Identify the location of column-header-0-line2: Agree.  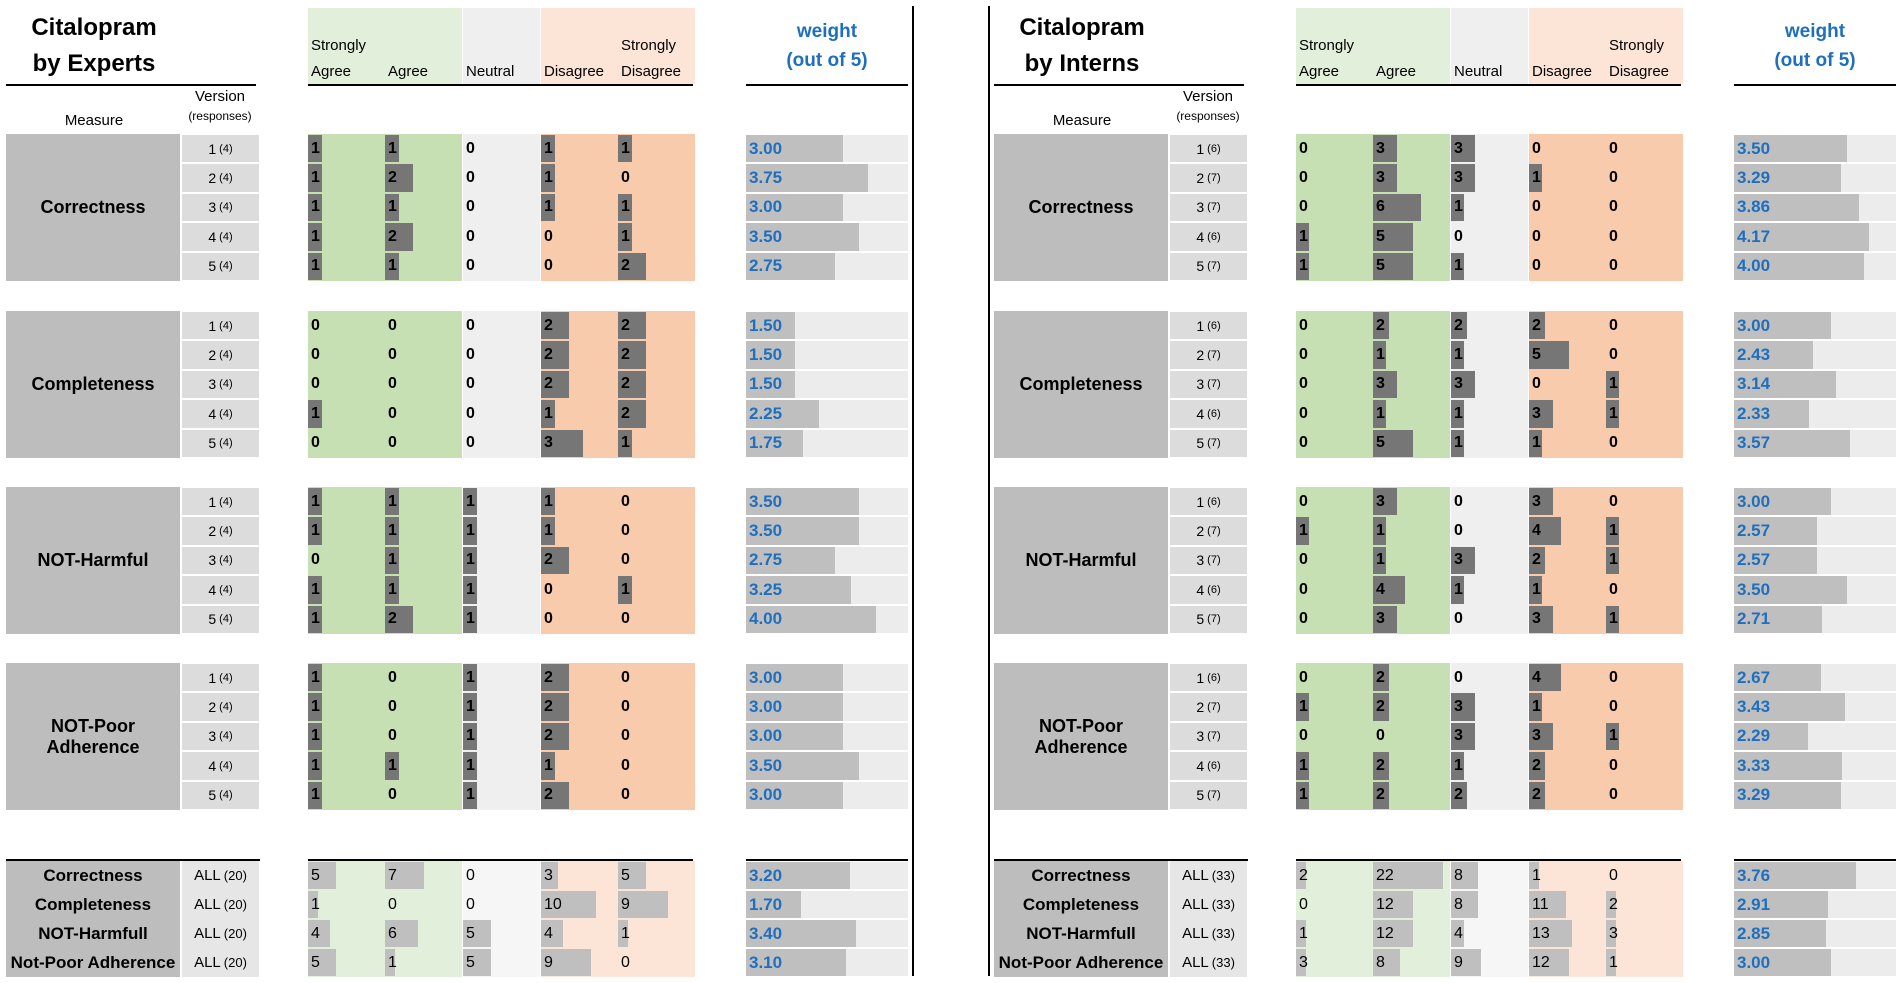
(1319, 71).